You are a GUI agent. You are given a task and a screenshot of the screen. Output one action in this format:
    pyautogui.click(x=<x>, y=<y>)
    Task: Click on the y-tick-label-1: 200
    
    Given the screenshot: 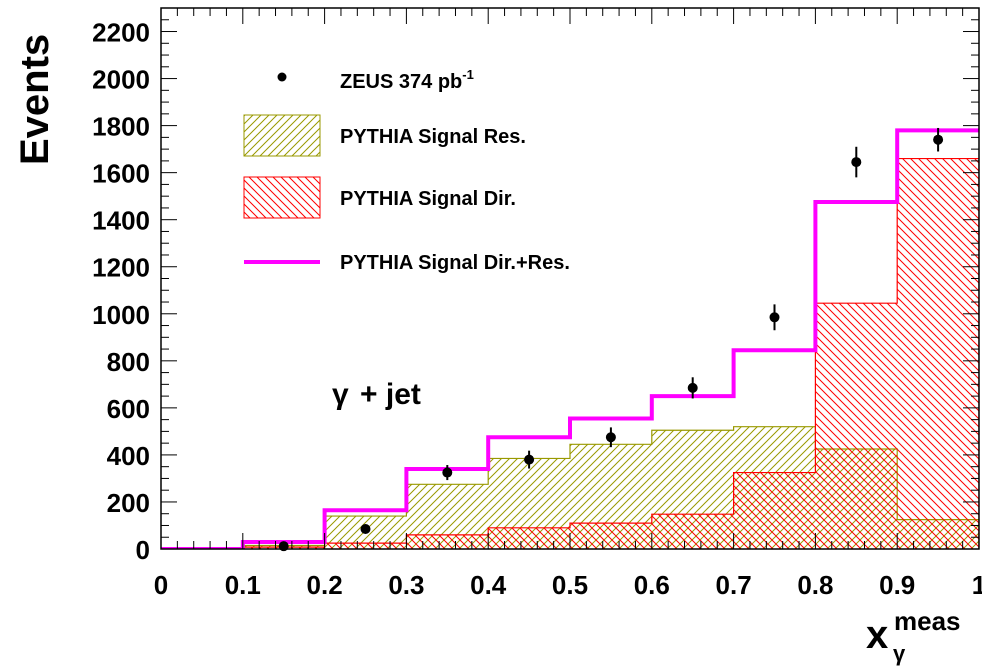 What is the action you would take?
    pyautogui.click(x=128, y=503)
    